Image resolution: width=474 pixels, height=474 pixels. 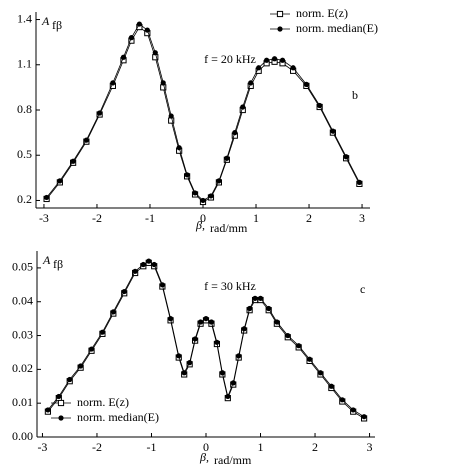 What do you see at coordinates (24, 64) in the screenshot?
I see `y-tick-label: 1.1` at bounding box center [24, 64].